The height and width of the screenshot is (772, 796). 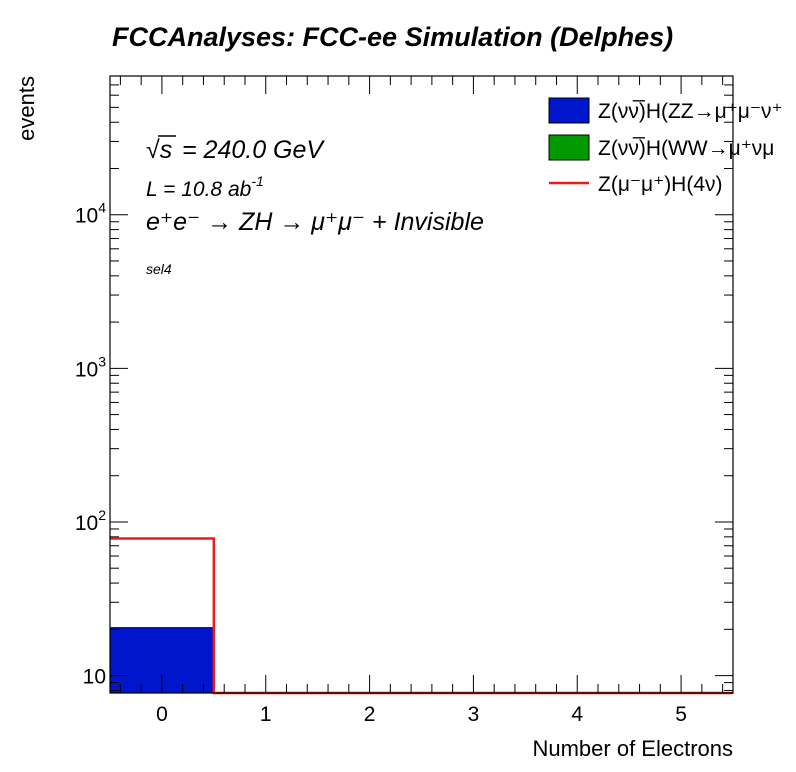 I want to click on x-tick-label-3: 3, so click(x=474, y=714).